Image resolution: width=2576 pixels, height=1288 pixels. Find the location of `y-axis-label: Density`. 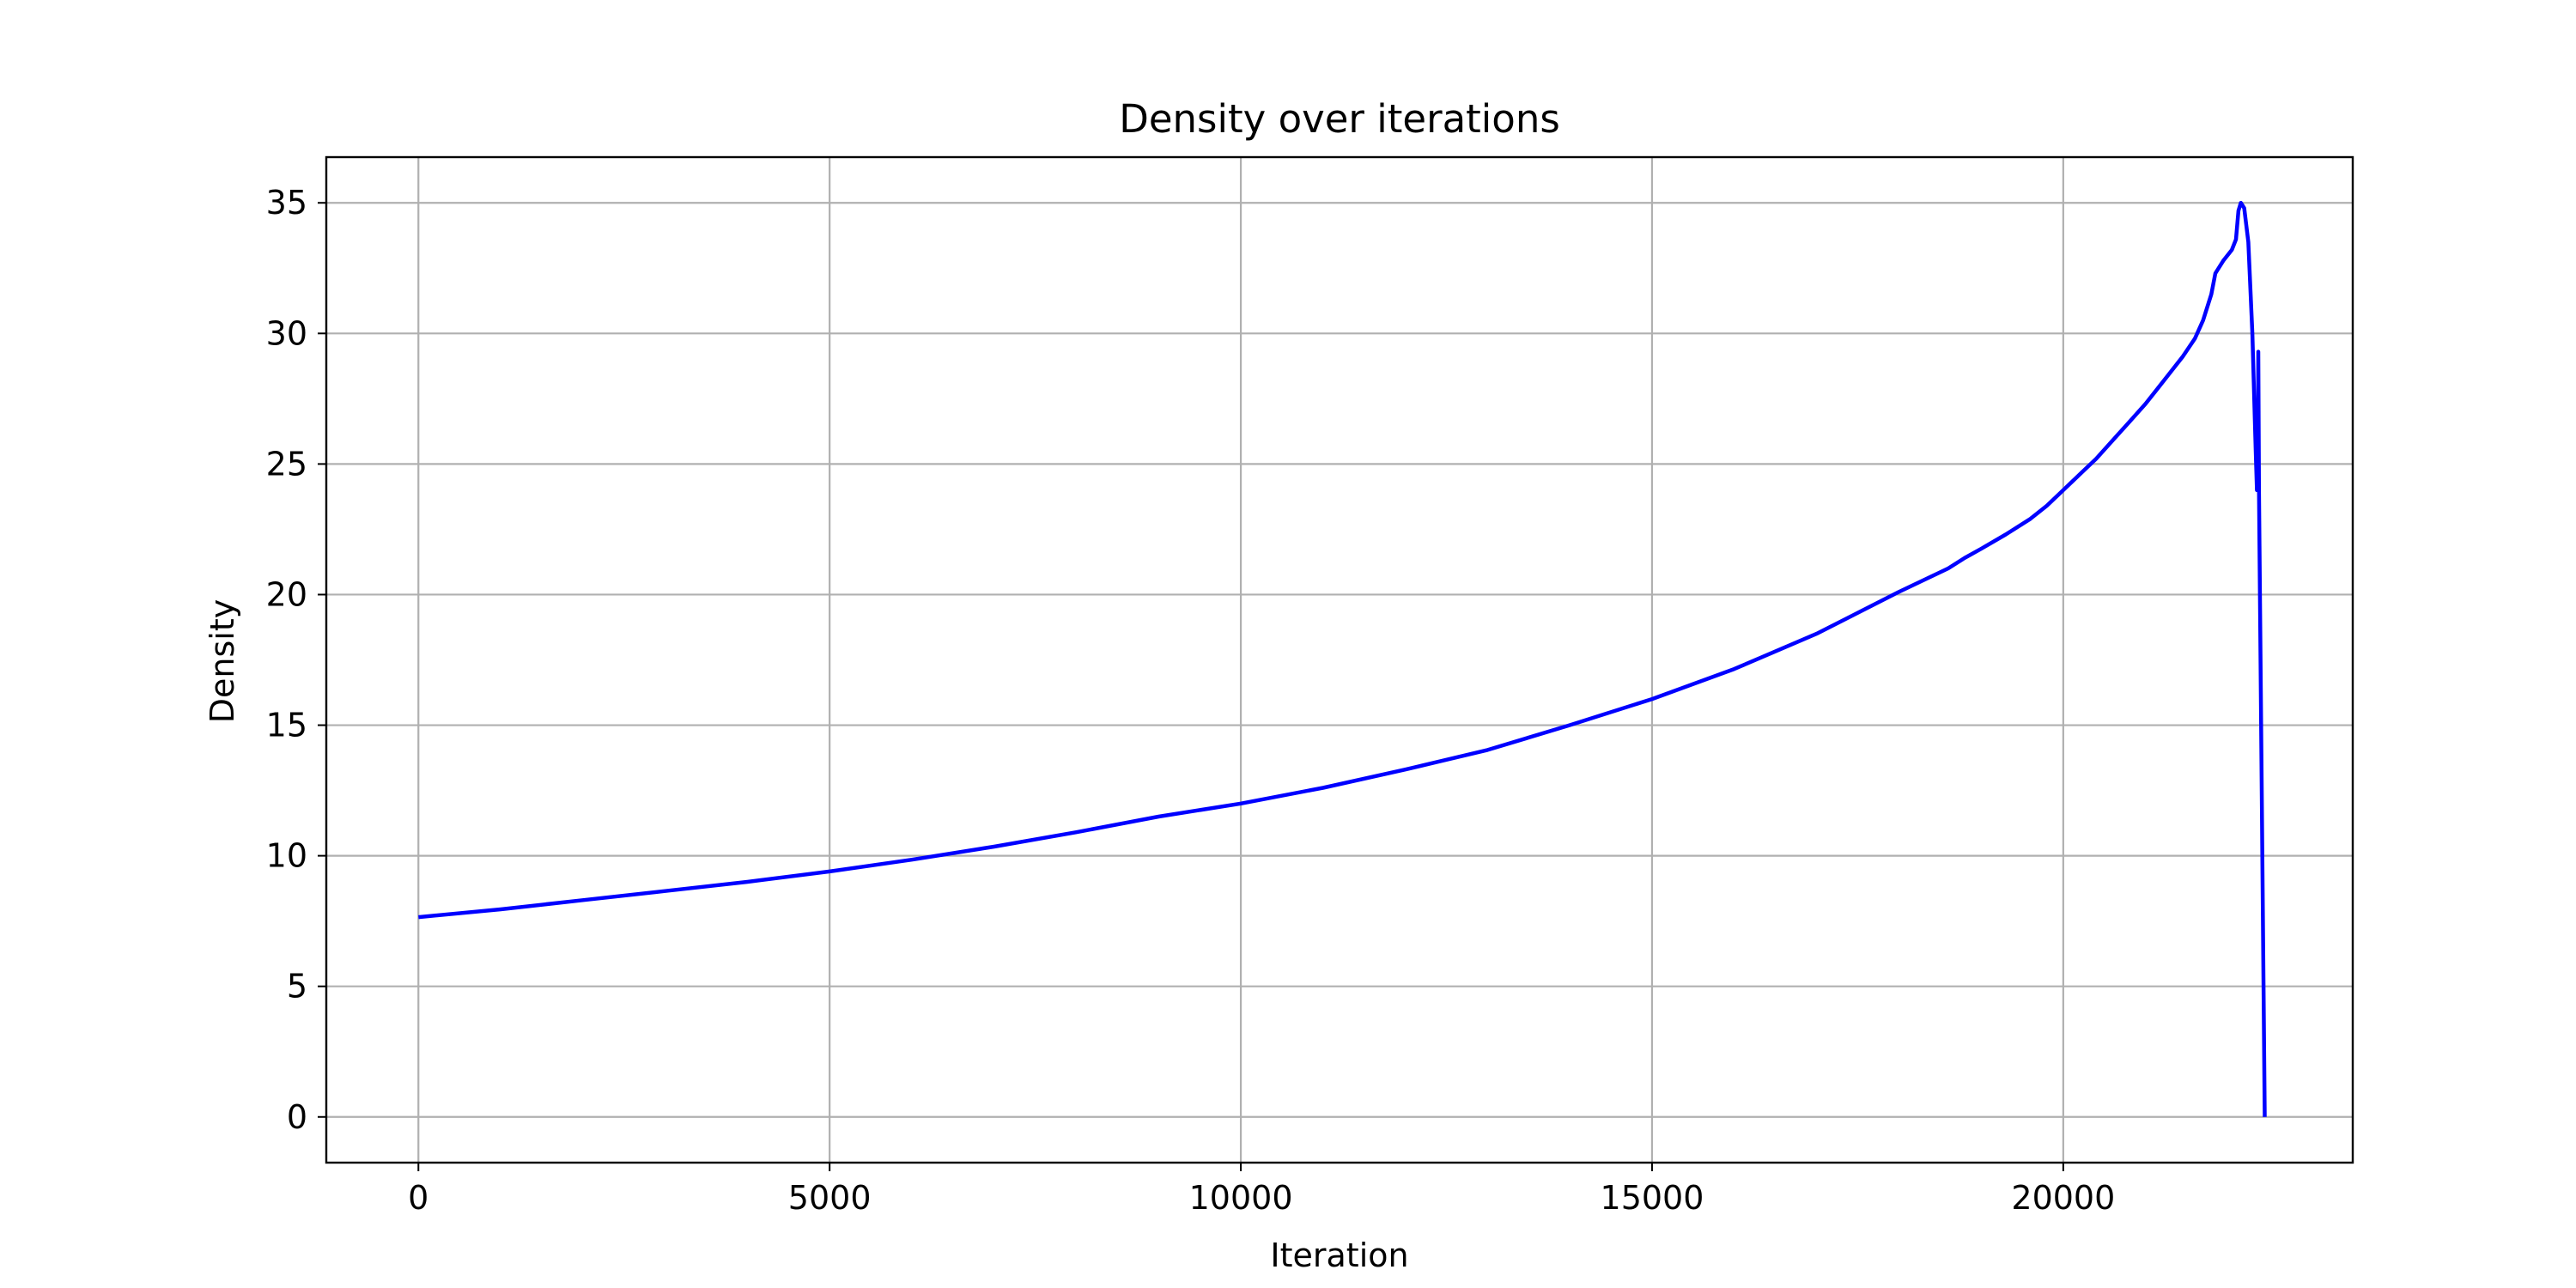

y-axis-label: Density is located at coordinates (222, 661).